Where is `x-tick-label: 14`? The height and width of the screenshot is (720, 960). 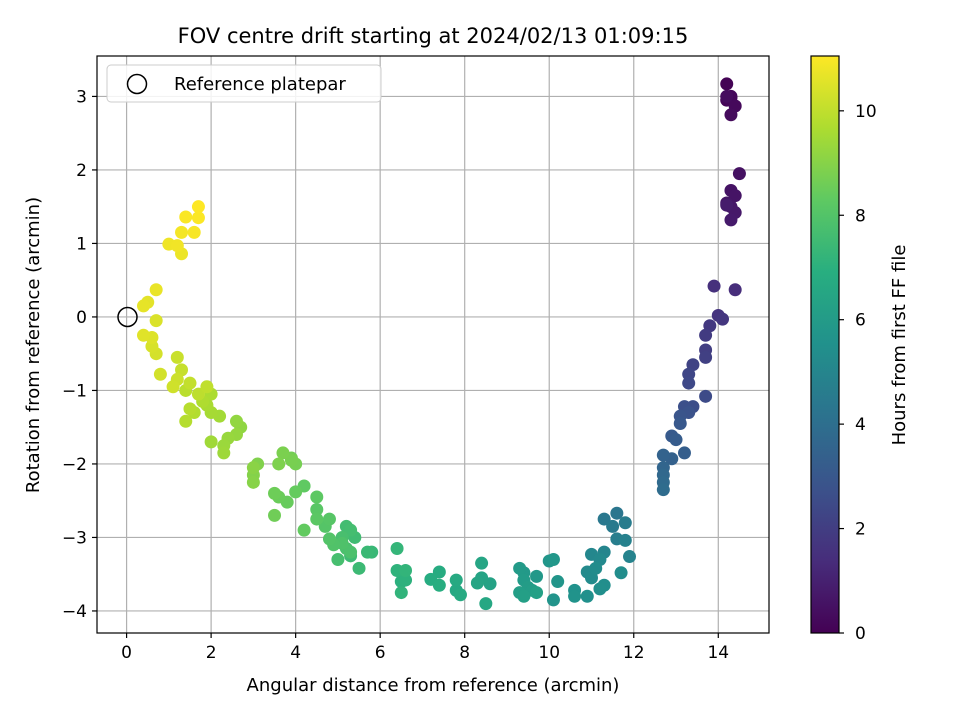 x-tick-label: 14 is located at coordinates (718, 653).